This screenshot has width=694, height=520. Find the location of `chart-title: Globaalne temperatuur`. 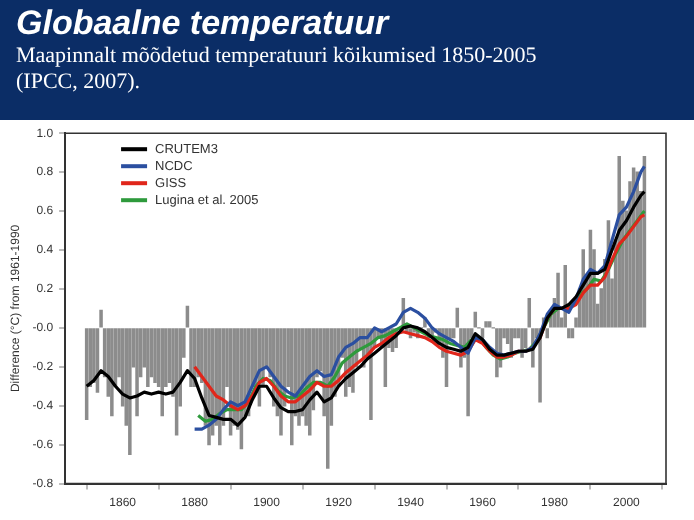

chart-title: Globaalne temperatuur is located at coordinates (204, 24).